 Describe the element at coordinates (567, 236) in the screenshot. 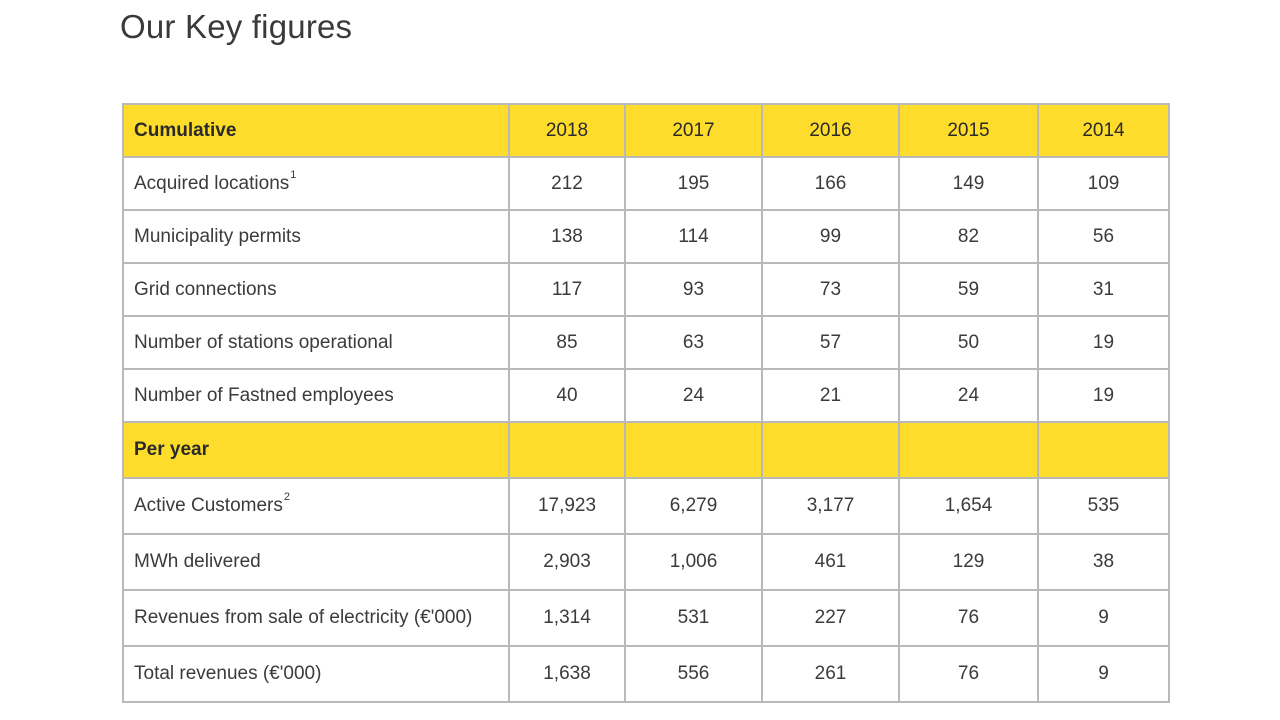

I see `table-cell: 138` at that location.